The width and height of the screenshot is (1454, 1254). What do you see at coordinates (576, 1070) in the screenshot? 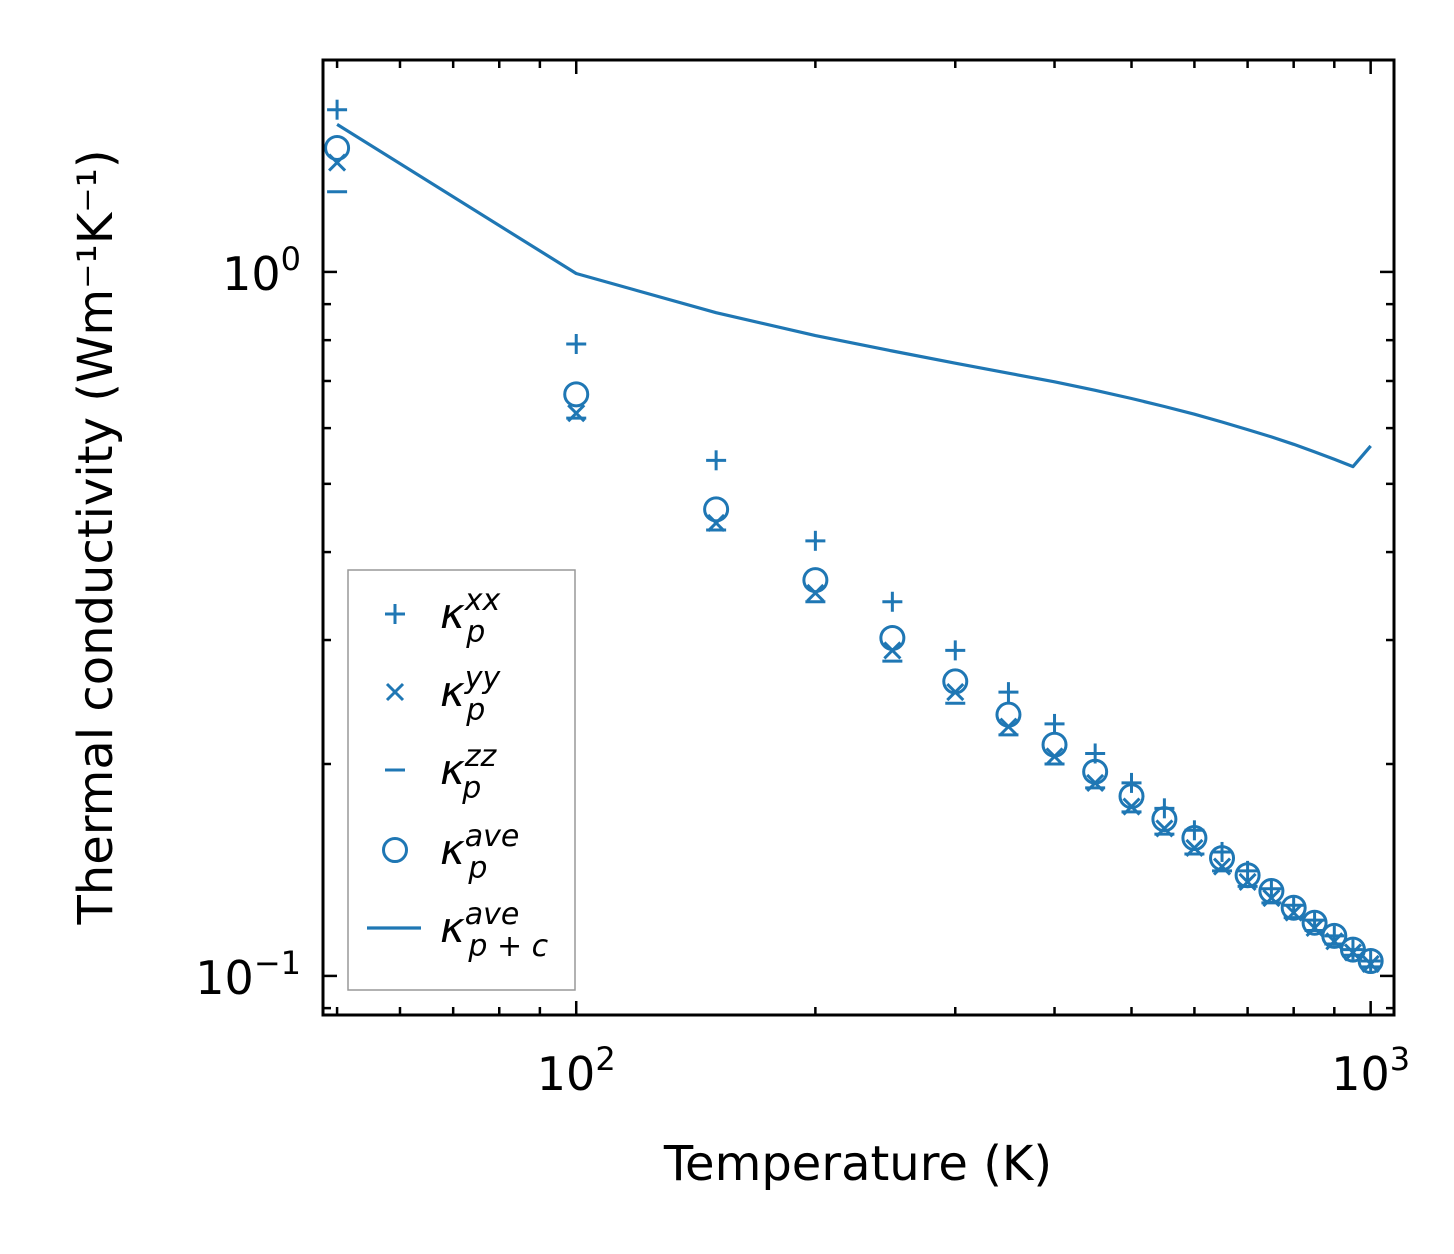
I see `x-tick-label: 10²` at bounding box center [576, 1070].